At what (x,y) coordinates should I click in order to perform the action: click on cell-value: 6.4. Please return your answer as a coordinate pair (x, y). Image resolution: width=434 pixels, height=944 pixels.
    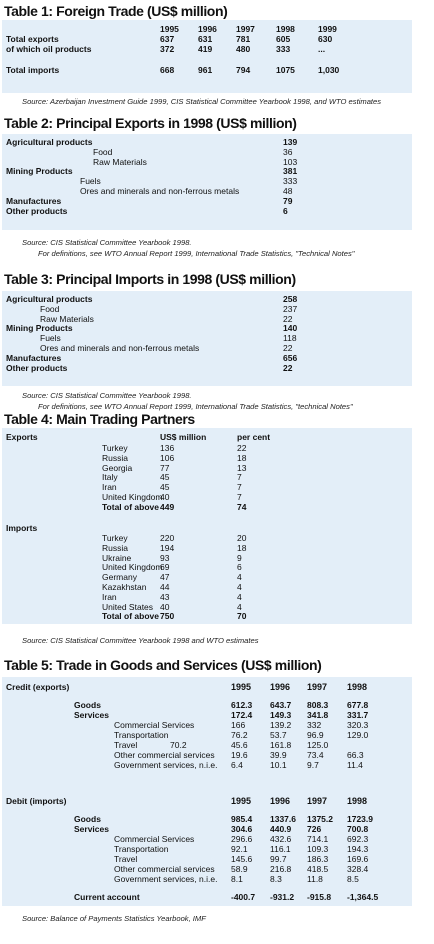
    Looking at the image, I should click on (237, 765).